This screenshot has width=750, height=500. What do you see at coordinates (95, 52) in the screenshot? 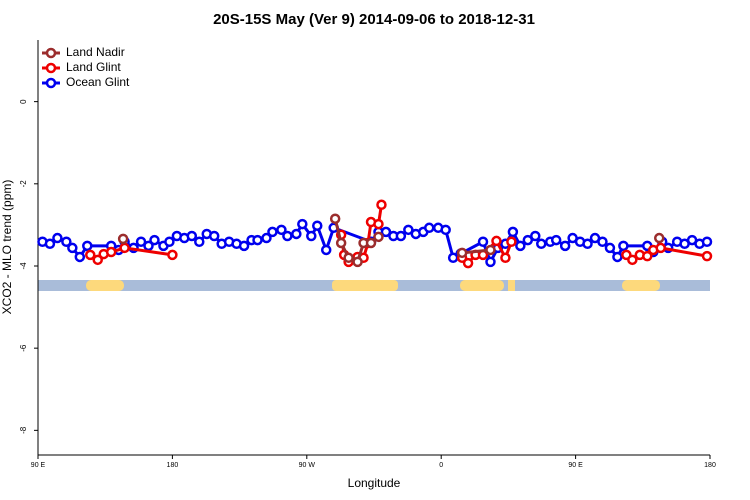
I see `legend-label: Land Nadir` at bounding box center [95, 52].